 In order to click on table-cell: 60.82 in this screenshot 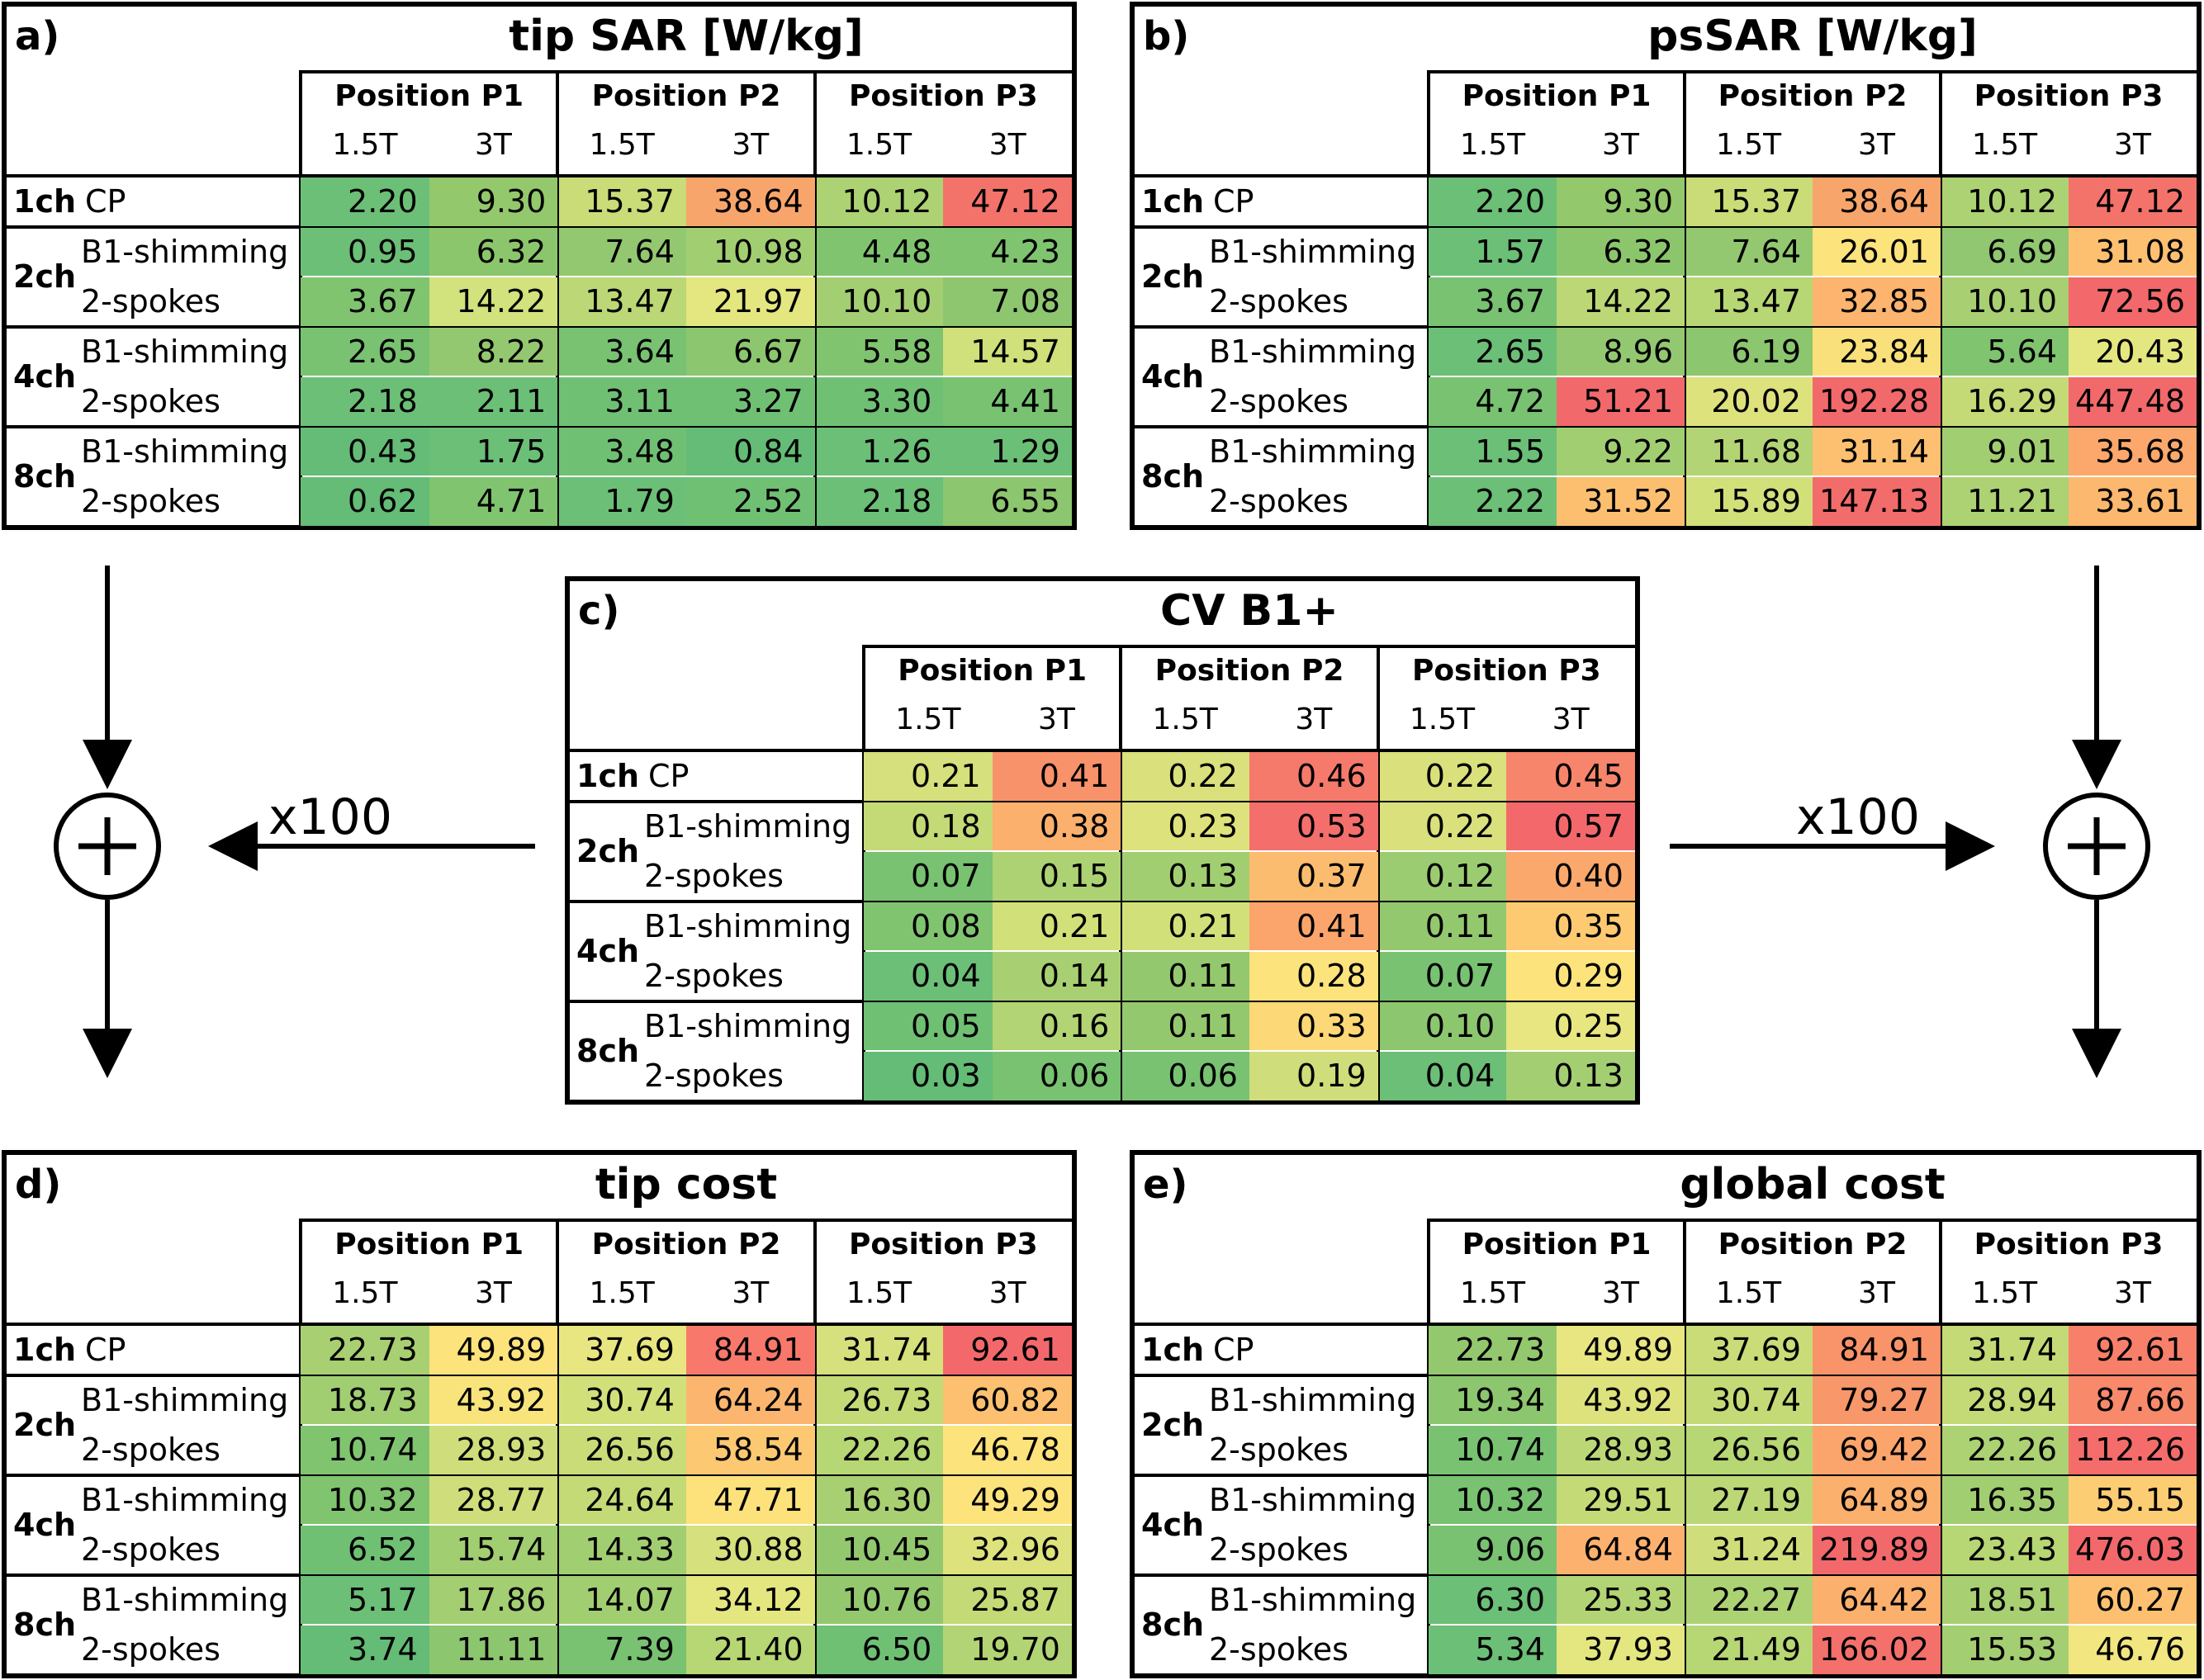, I will do `click(1007, 1399)`.